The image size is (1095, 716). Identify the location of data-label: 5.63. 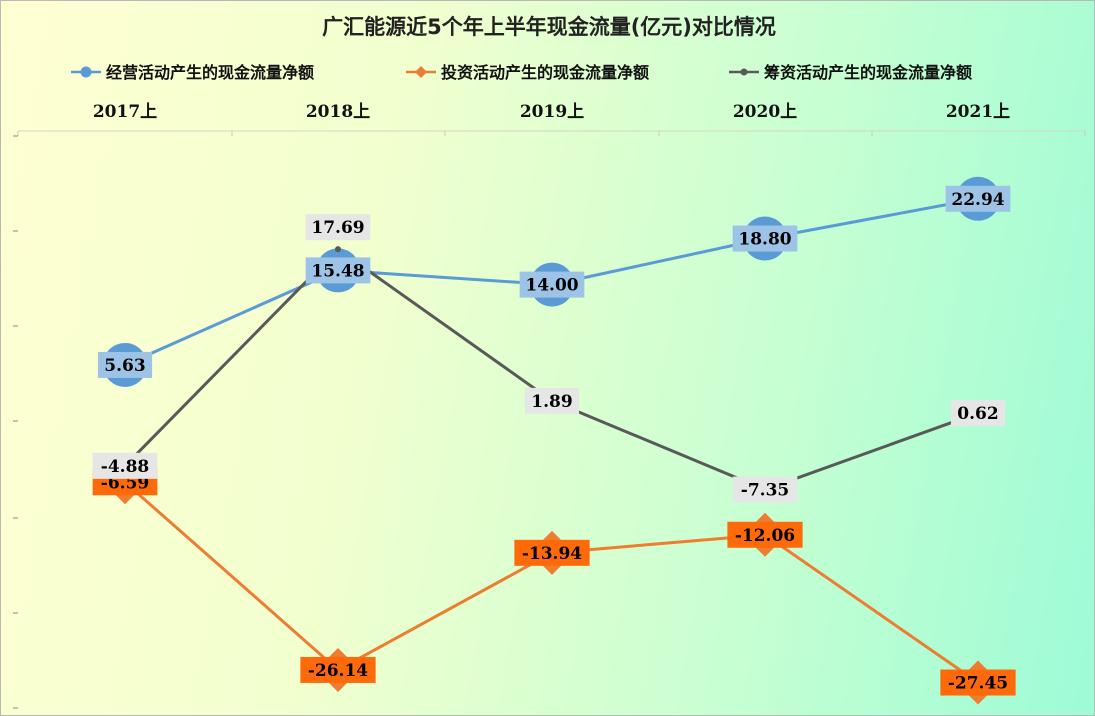
(125, 364).